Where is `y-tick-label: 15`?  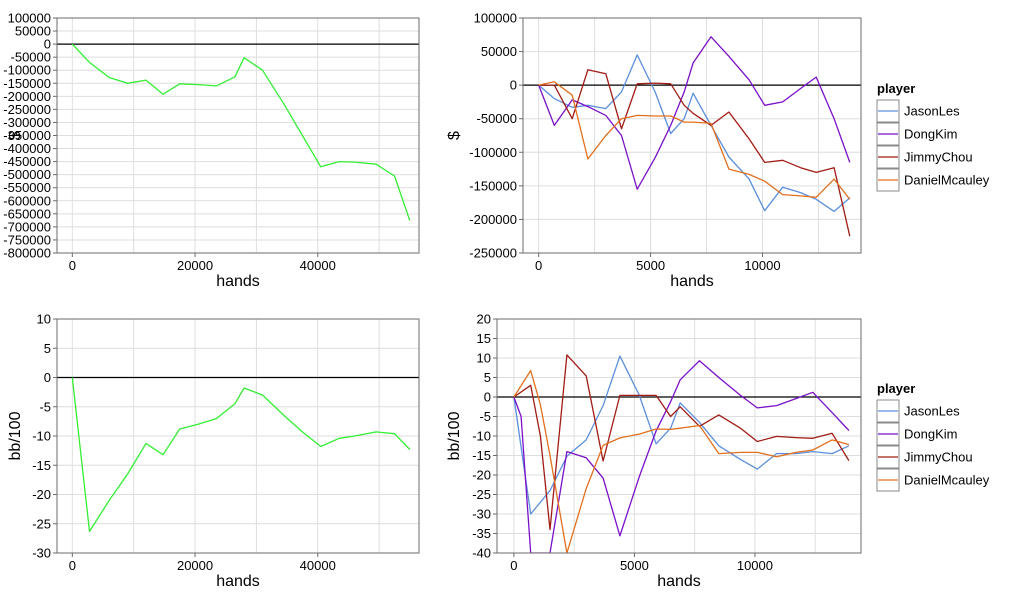
y-tick-label: 15 is located at coordinates (484, 338).